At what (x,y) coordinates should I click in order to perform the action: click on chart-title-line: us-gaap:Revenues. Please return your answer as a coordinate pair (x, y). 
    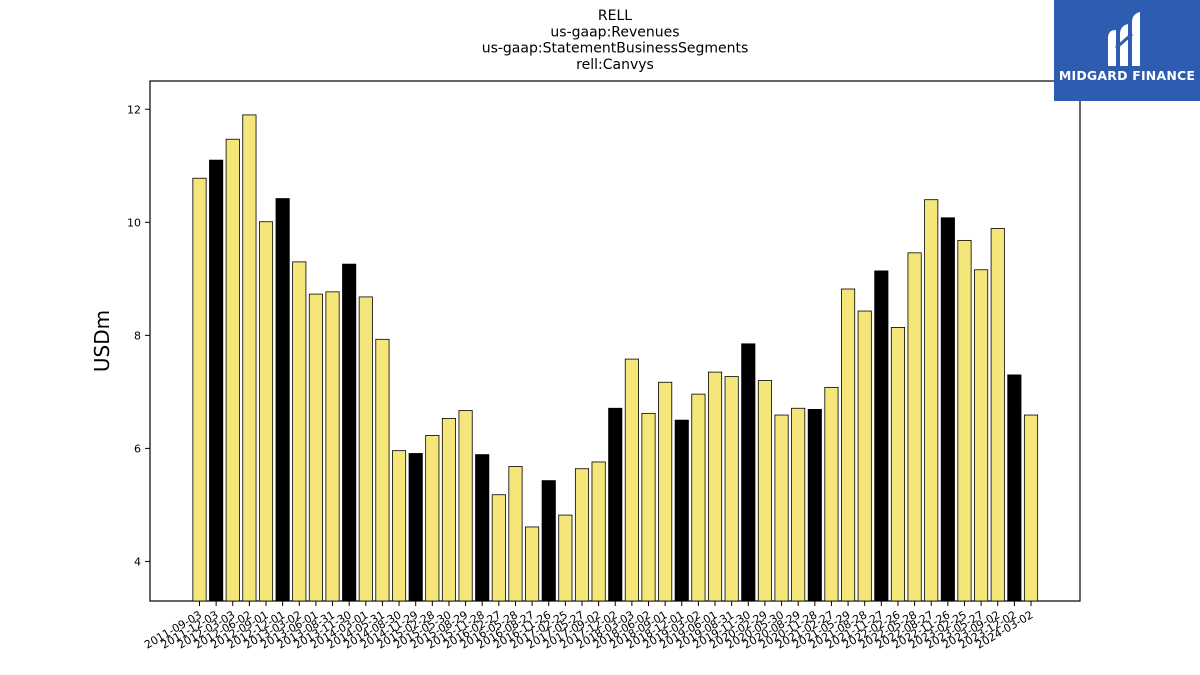
    Looking at the image, I should click on (614, 32).